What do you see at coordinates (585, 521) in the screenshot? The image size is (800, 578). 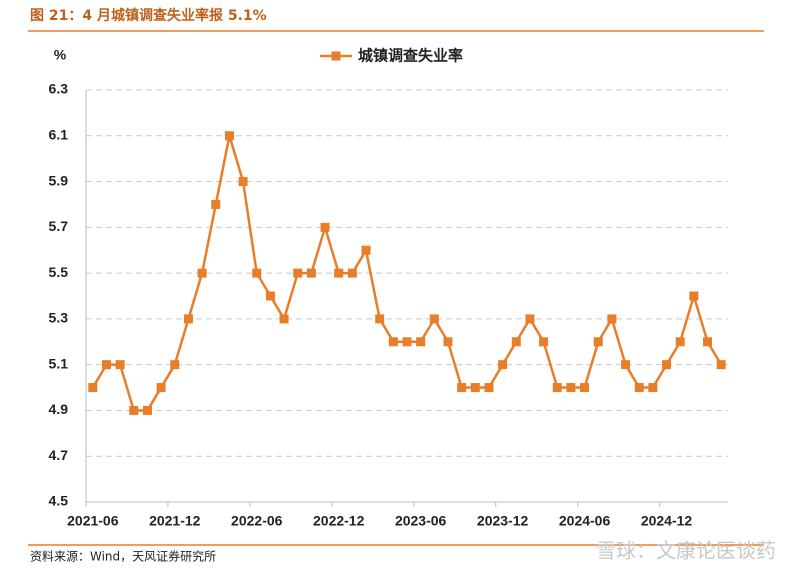 I see `x-tick-label: 2024-06` at bounding box center [585, 521].